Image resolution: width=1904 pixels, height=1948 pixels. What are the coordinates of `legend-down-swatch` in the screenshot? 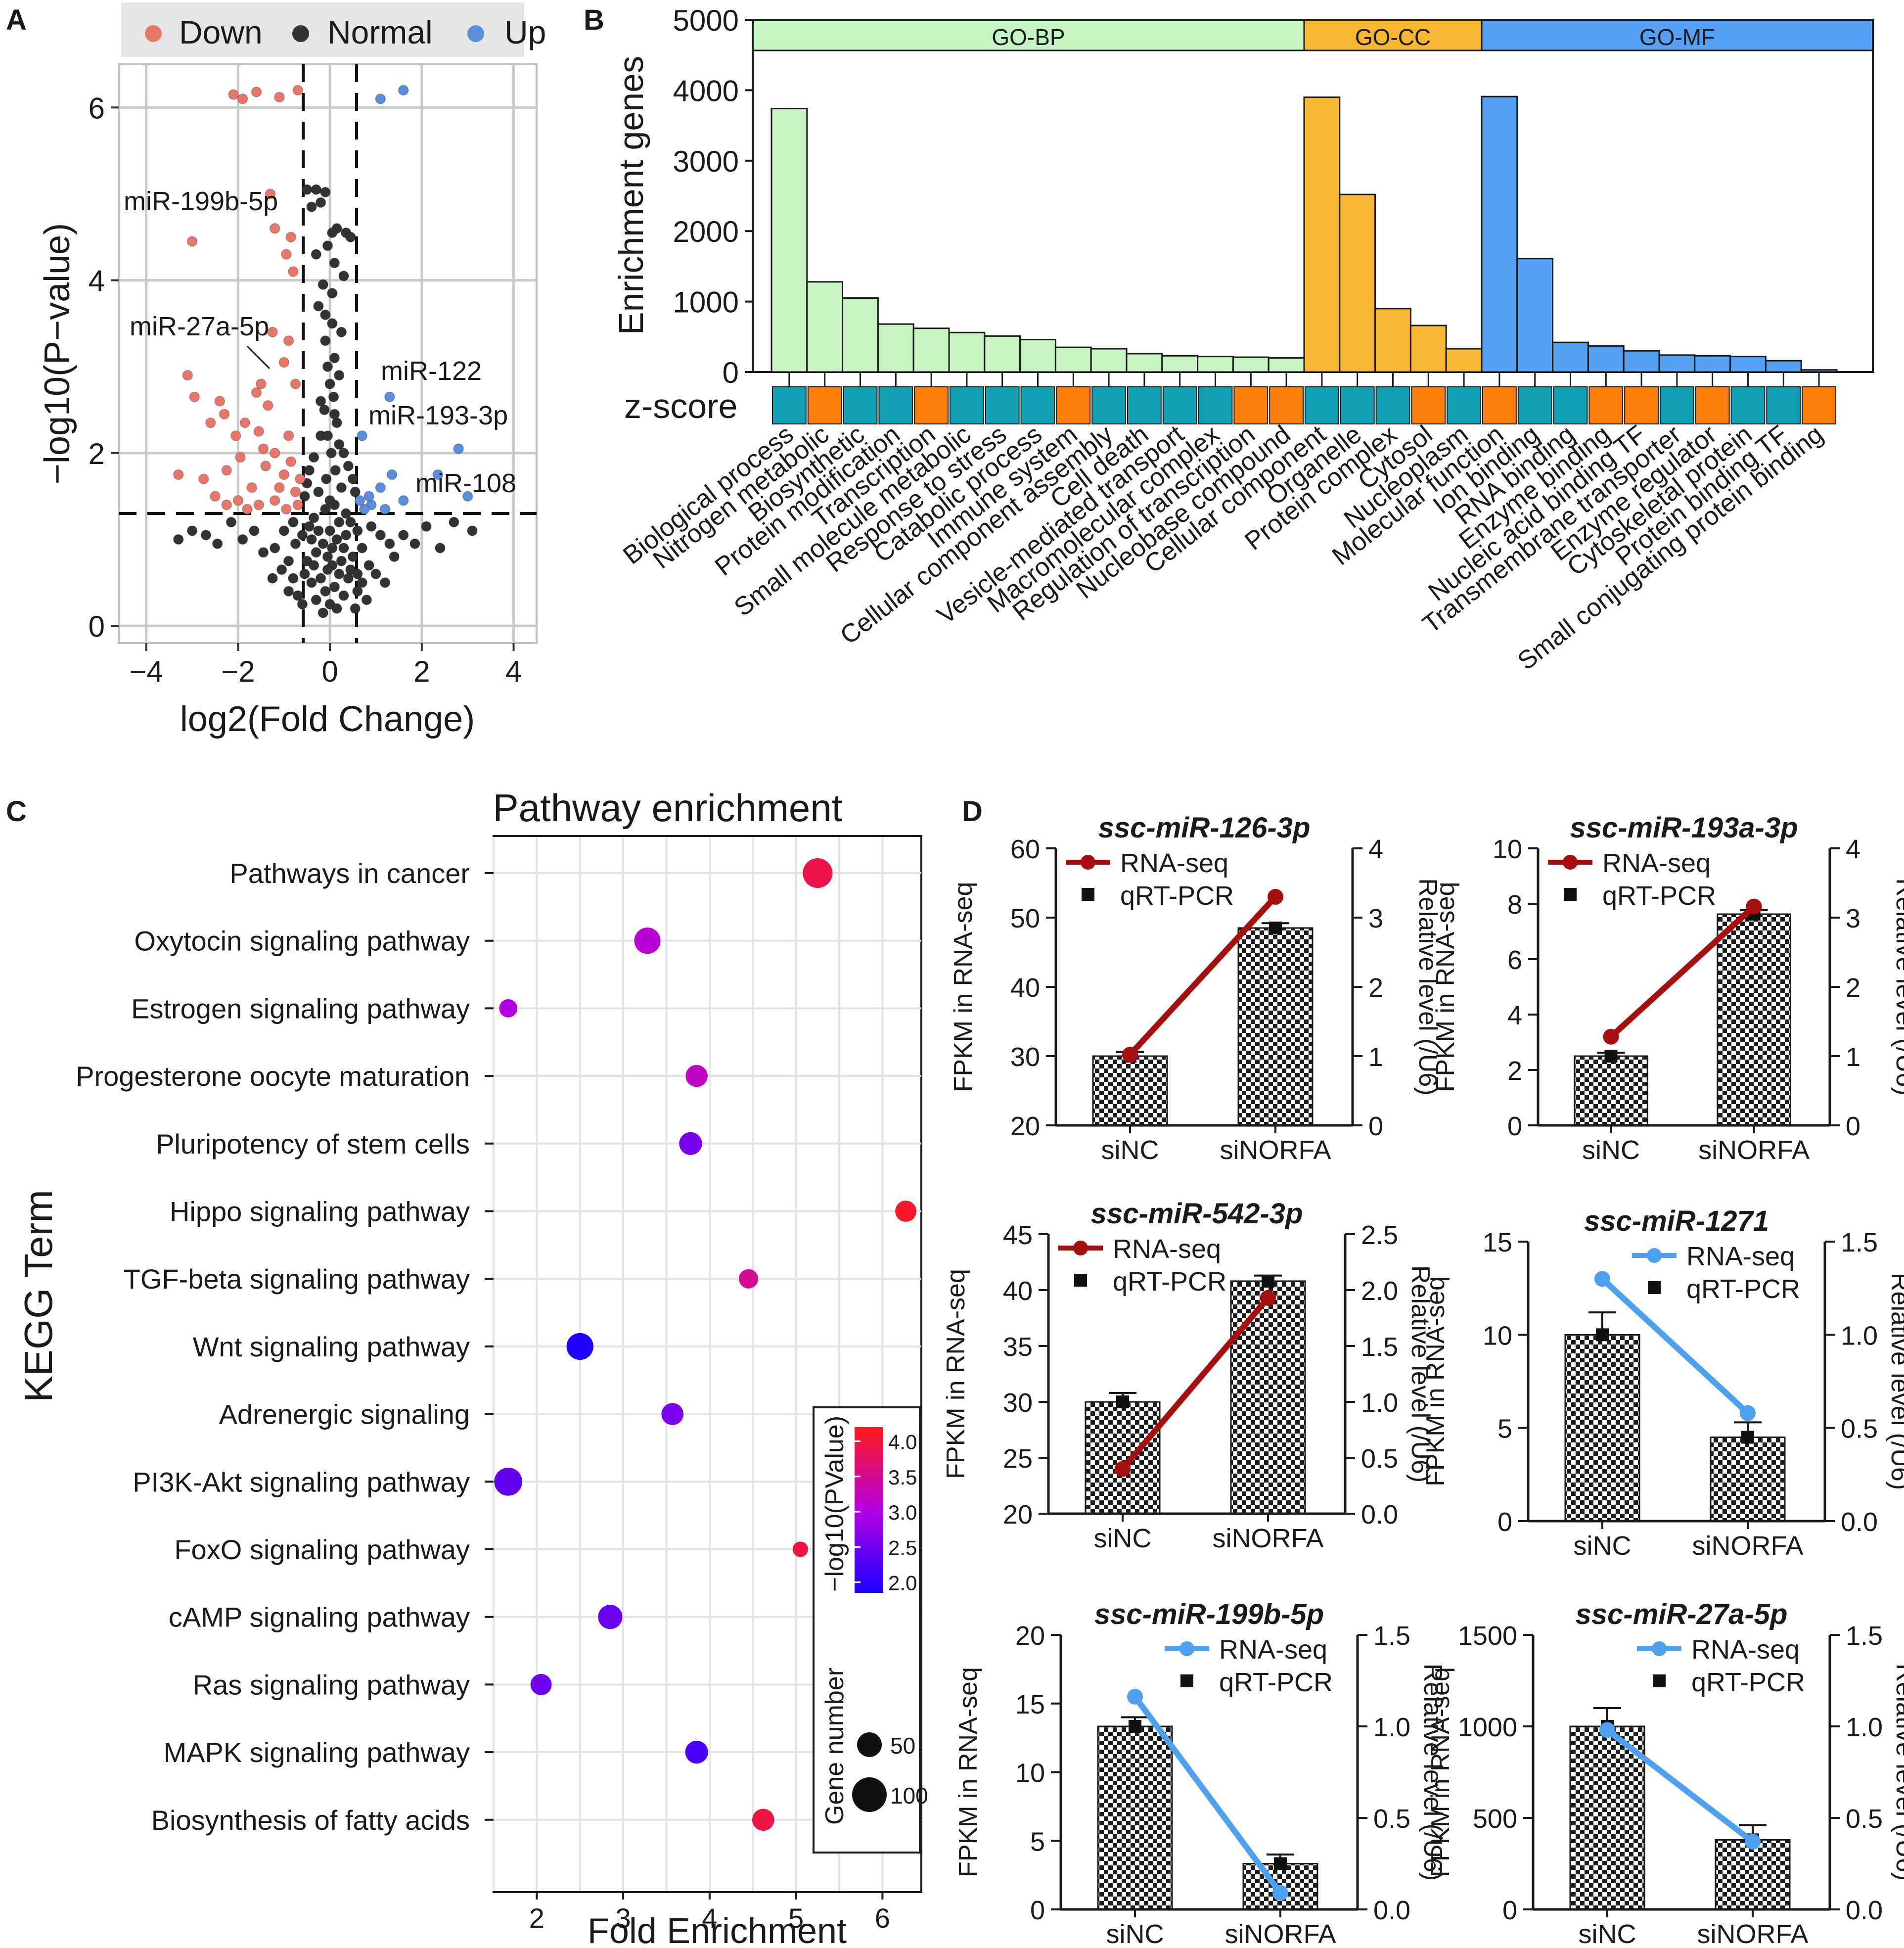 It's located at (153, 33).